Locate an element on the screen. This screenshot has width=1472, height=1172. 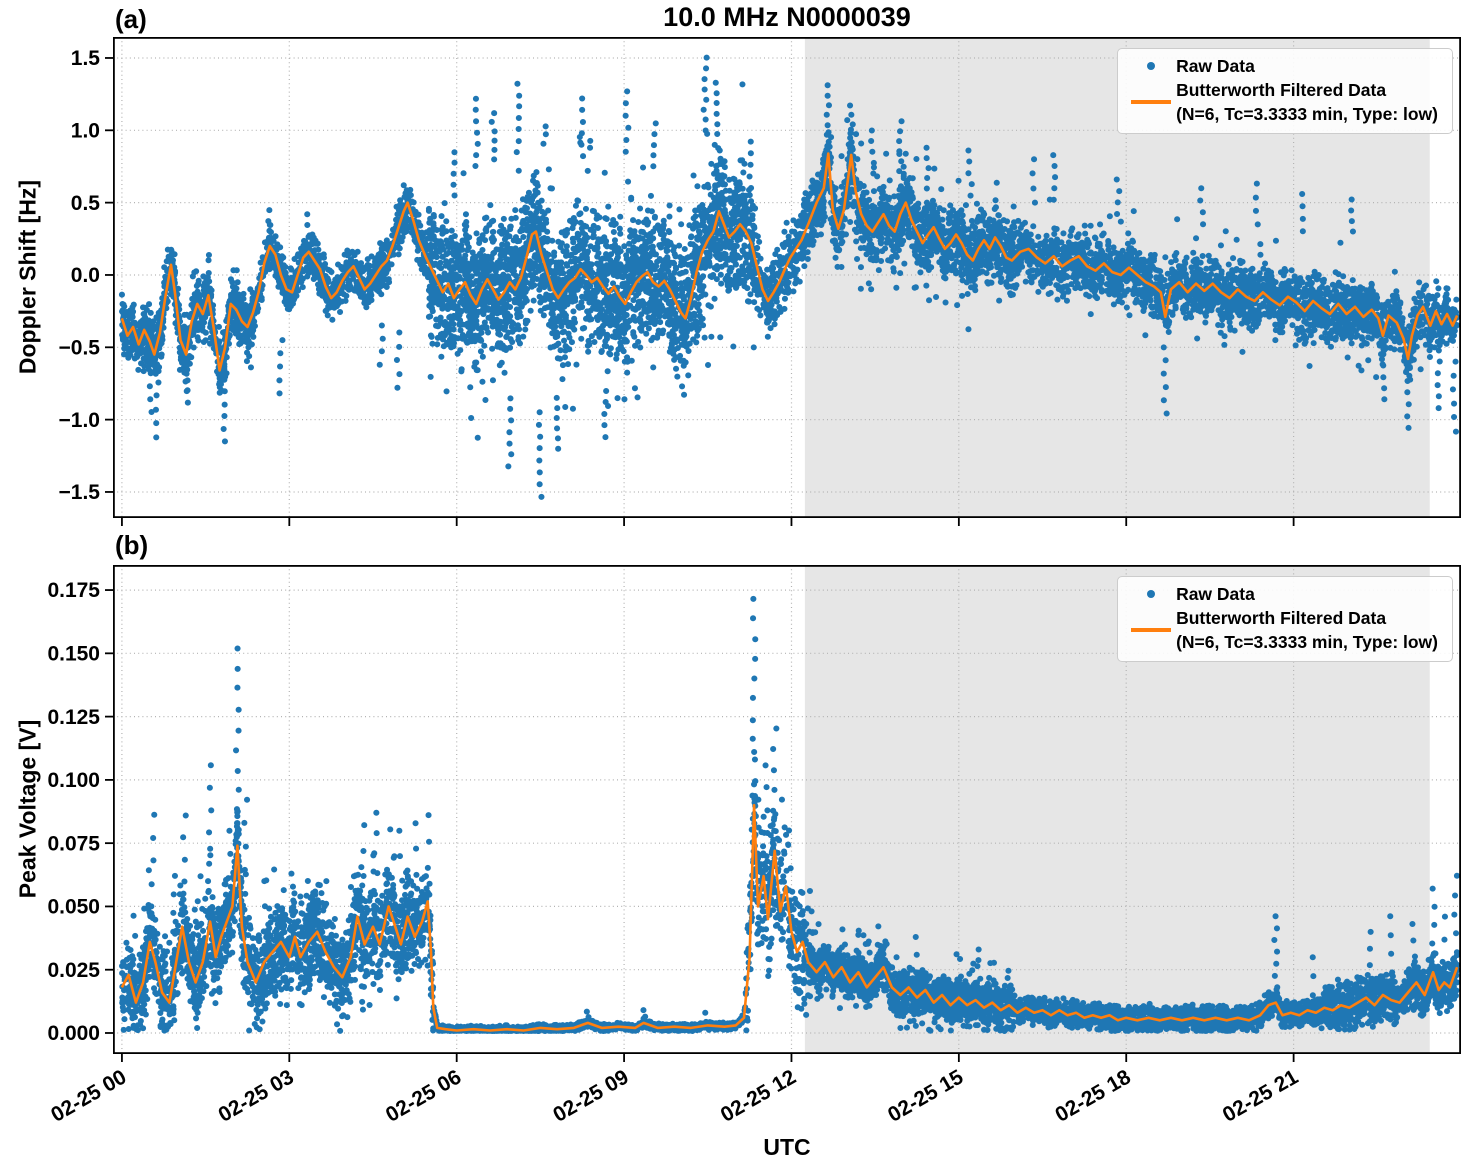
svg-text: 1.5 is located at coordinates (86, 58).